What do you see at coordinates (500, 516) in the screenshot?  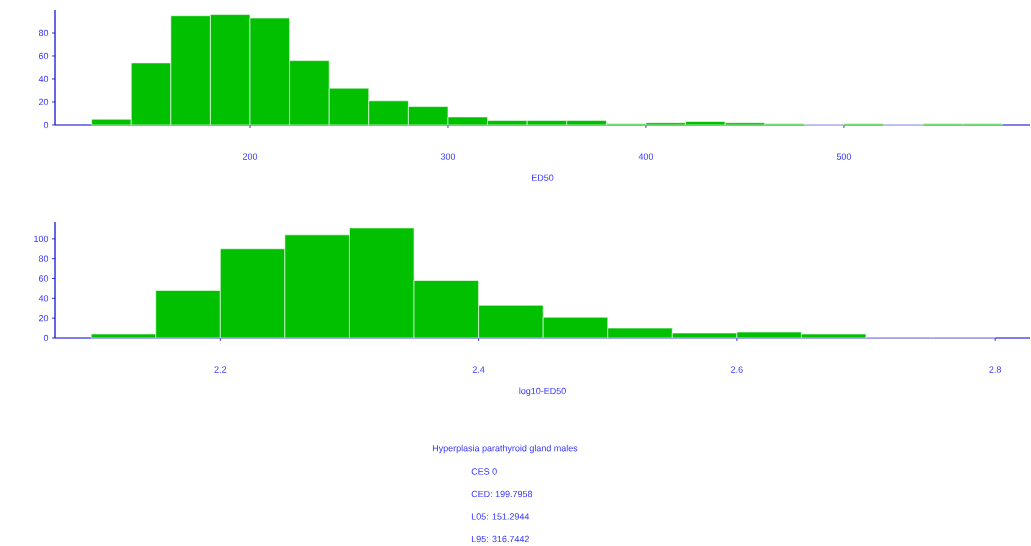 I see `text: L05: 151.2944` at bounding box center [500, 516].